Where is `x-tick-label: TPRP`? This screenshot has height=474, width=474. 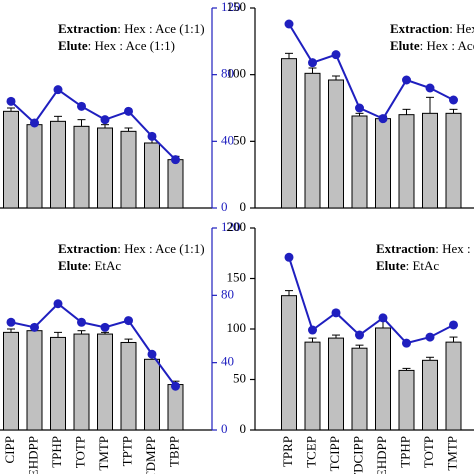 x-tick-label: TPRP is located at coordinates (287, 451).